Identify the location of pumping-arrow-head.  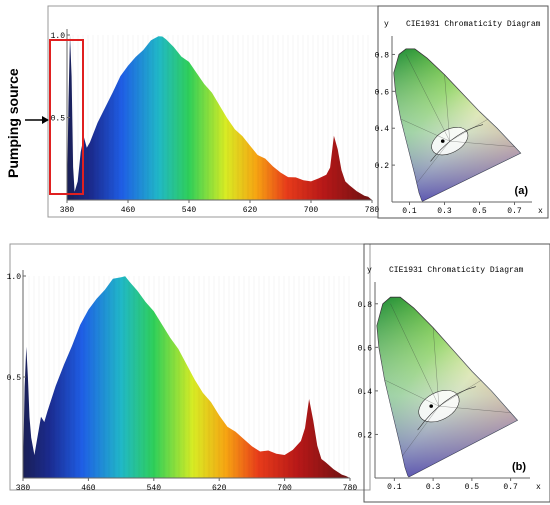
(45, 120).